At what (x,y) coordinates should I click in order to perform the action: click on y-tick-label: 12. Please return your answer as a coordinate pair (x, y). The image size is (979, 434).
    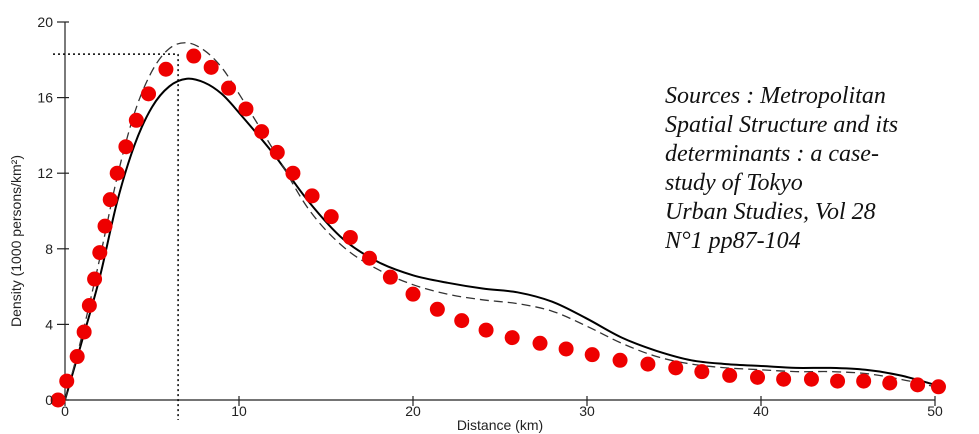
    Looking at the image, I should click on (45, 173).